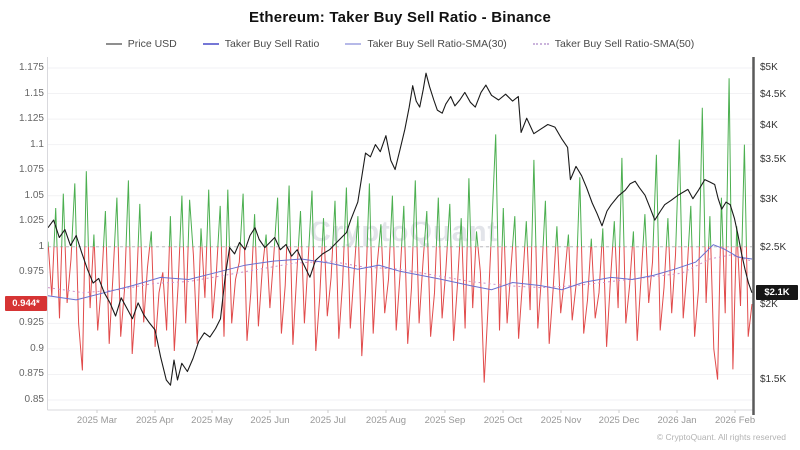 The height and width of the screenshot is (450, 800). I want to click on x-axis-tick: 2025 Mar, so click(97, 420).